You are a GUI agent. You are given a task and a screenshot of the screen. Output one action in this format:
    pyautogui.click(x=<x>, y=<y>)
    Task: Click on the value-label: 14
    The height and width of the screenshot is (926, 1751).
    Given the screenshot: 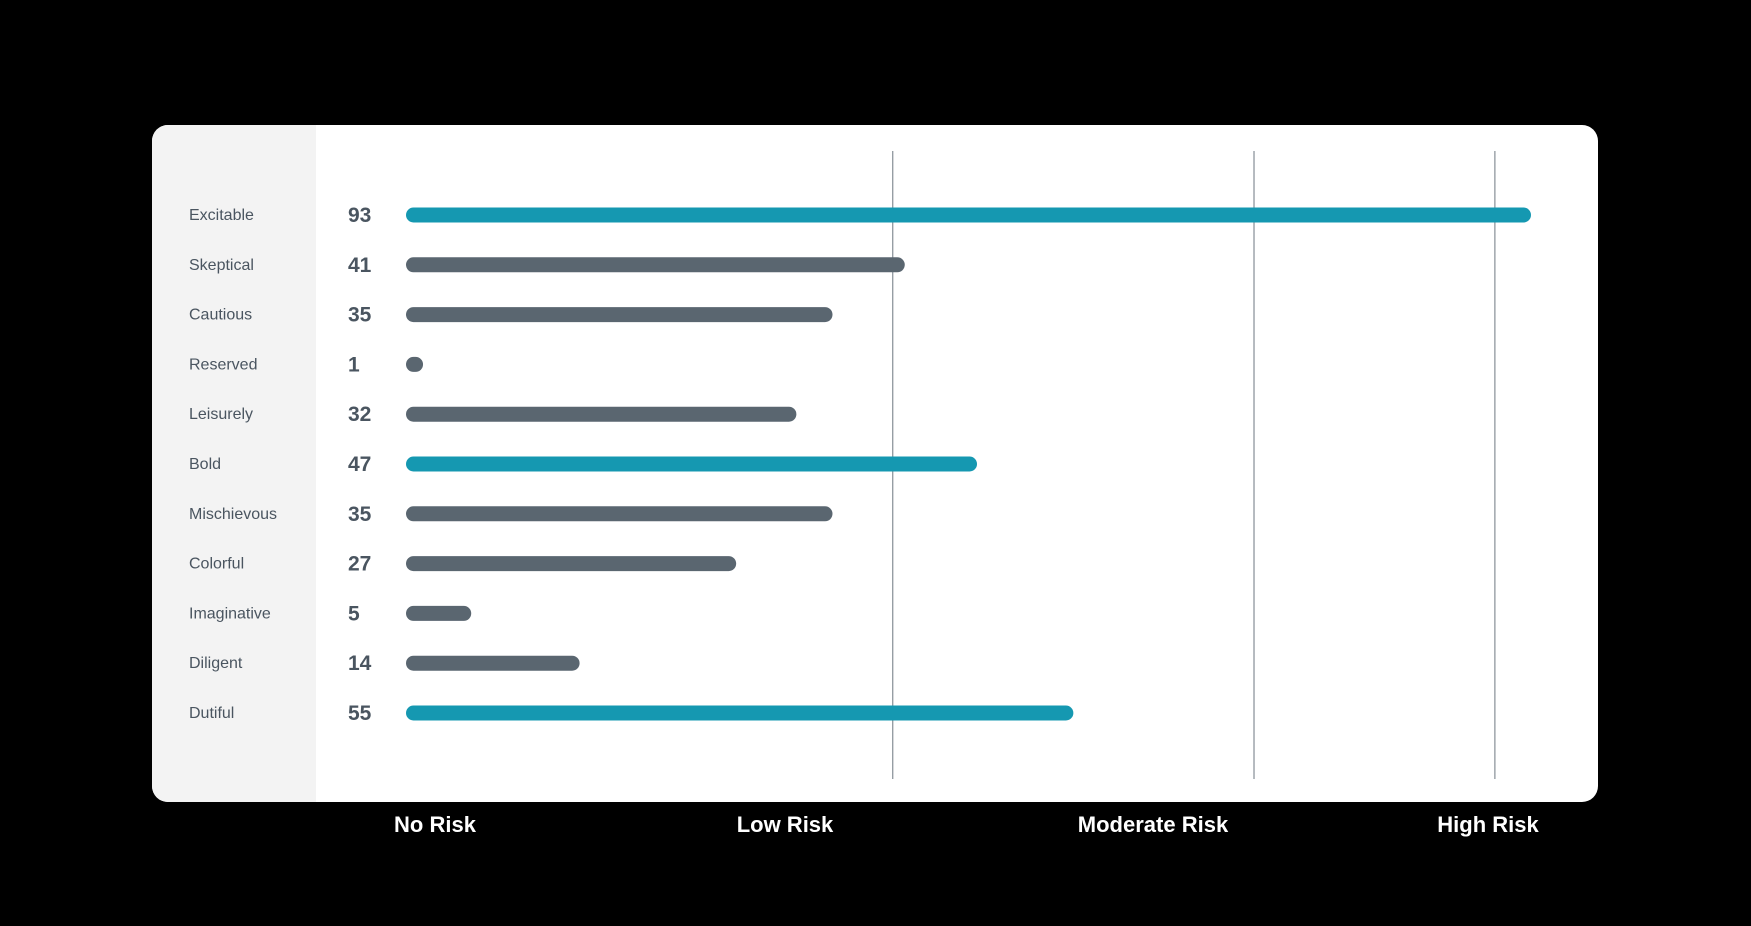 What is the action you would take?
    pyautogui.click(x=360, y=663)
    